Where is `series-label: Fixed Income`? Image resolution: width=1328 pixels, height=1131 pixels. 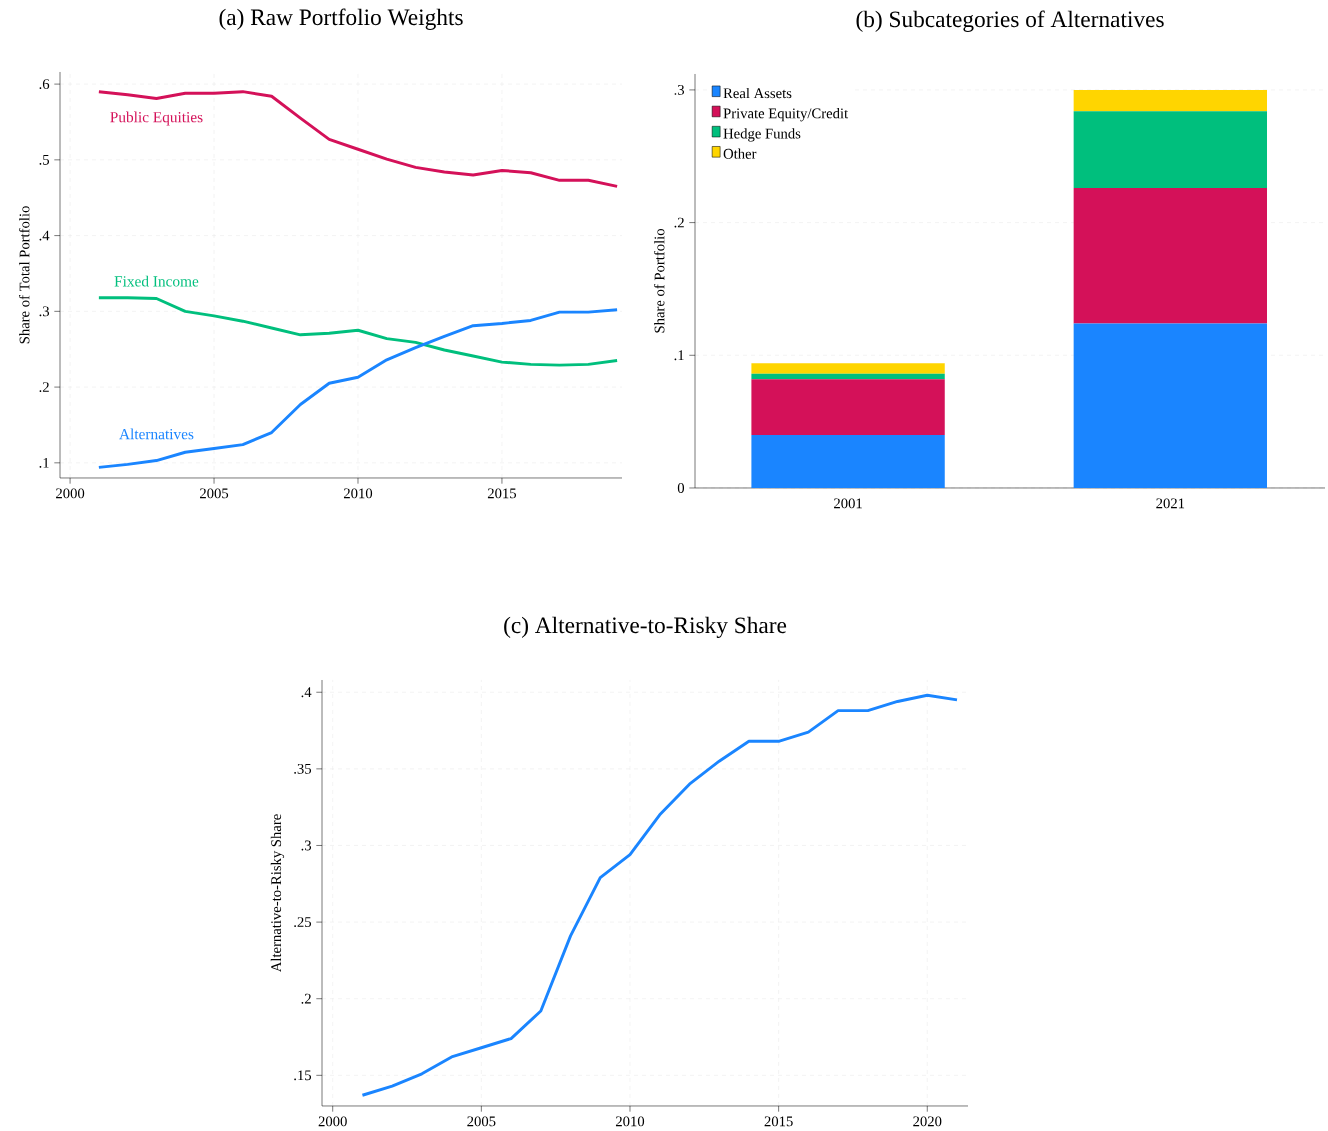 series-label: Fixed Income is located at coordinates (156, 281).